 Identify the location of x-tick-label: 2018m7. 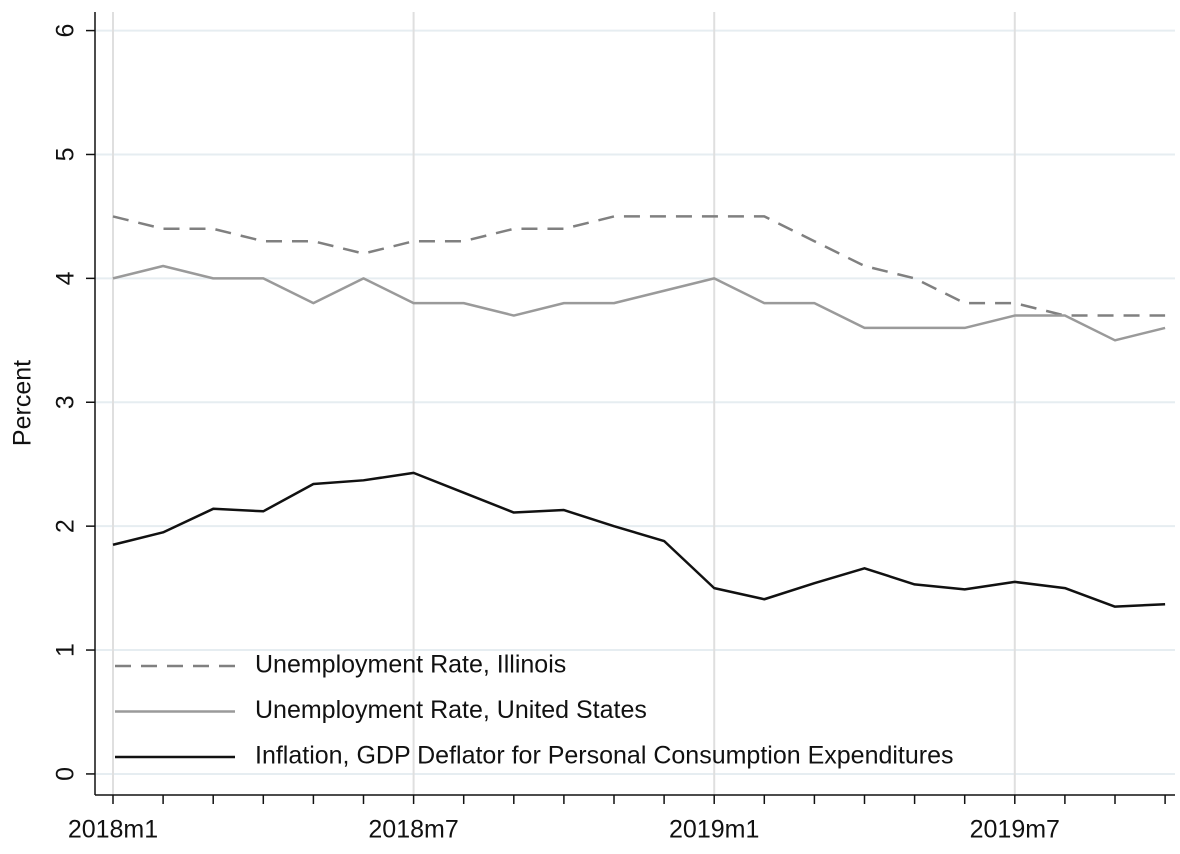
(413, 830).